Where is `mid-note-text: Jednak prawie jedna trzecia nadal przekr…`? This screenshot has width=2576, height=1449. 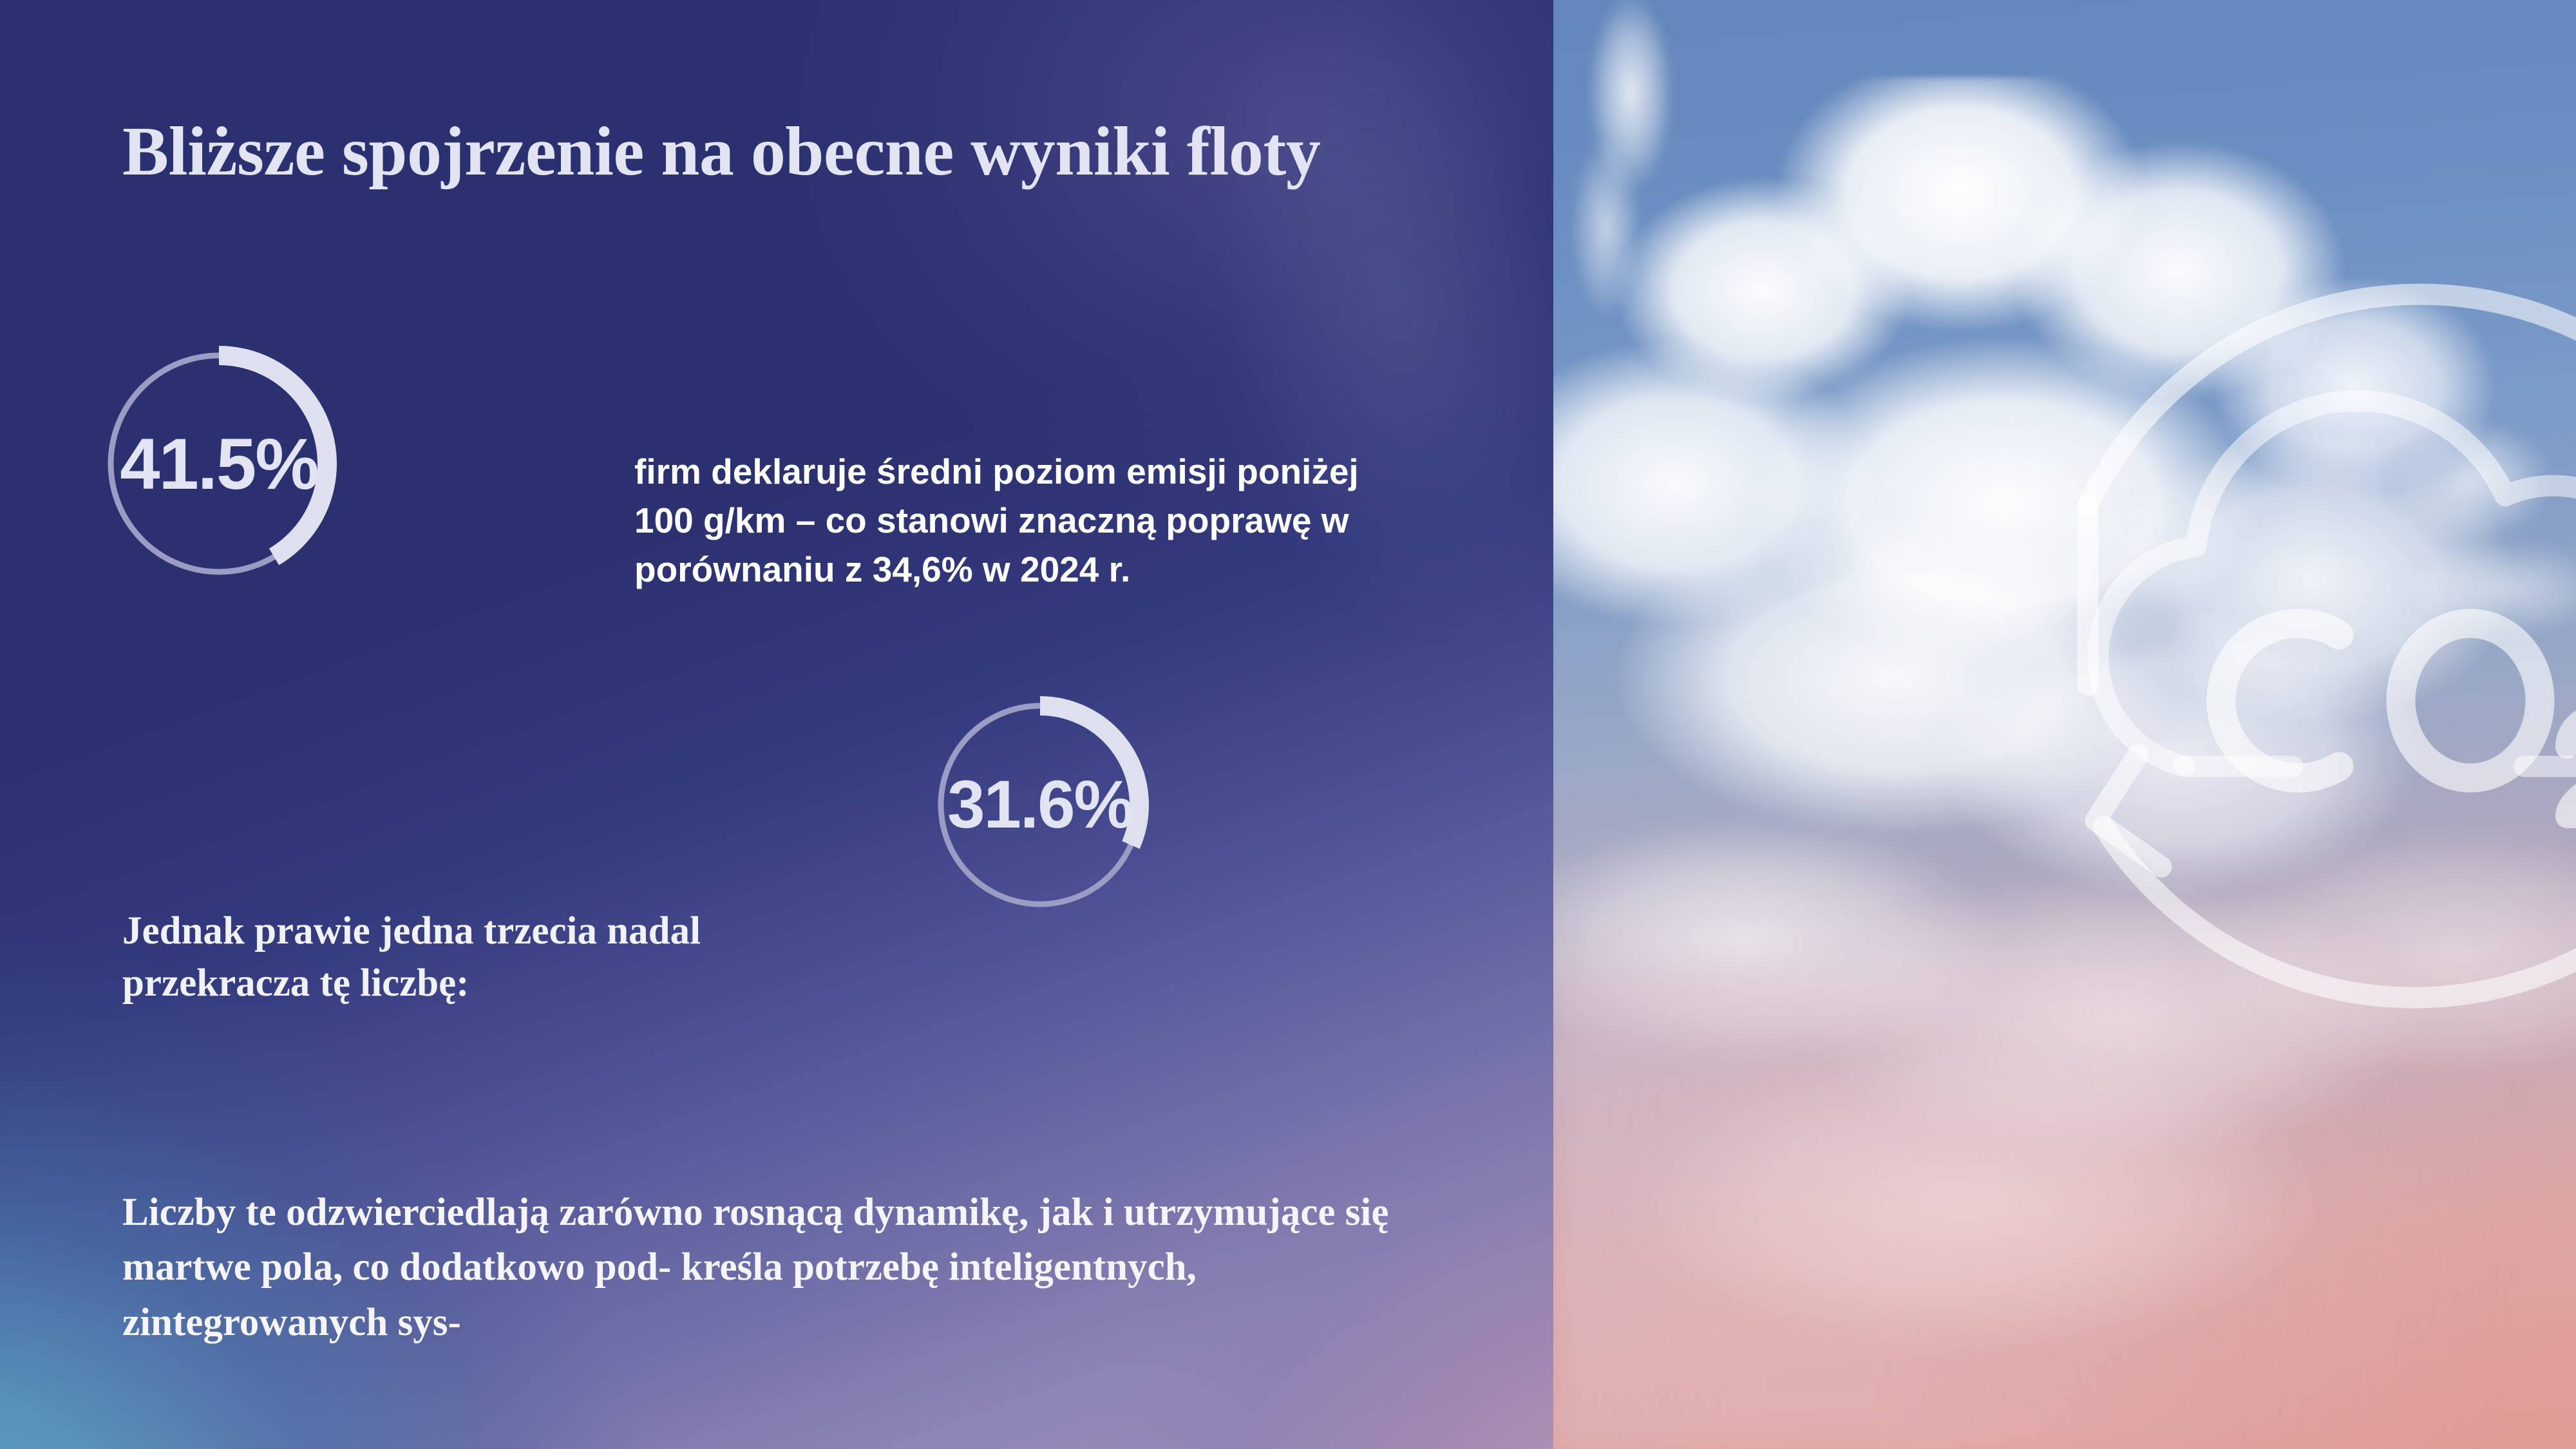 mid-note-text: Jednak prawie jedna trzecia nadal przekr… is located at coordinates (412, 957).